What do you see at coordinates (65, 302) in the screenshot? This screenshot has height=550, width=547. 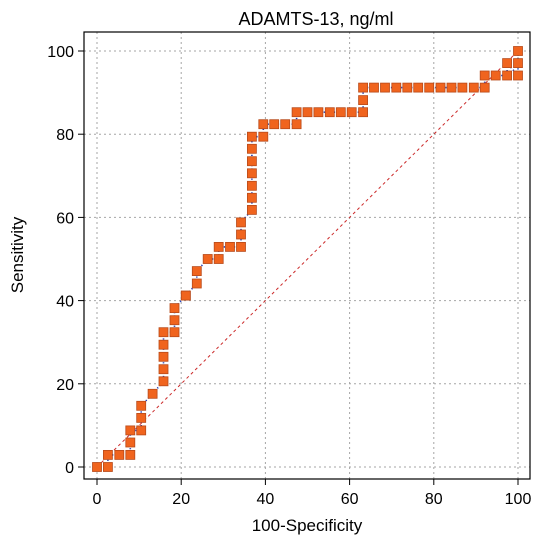 I see `y-tick-label: 40` at bounding box center [65, 302].